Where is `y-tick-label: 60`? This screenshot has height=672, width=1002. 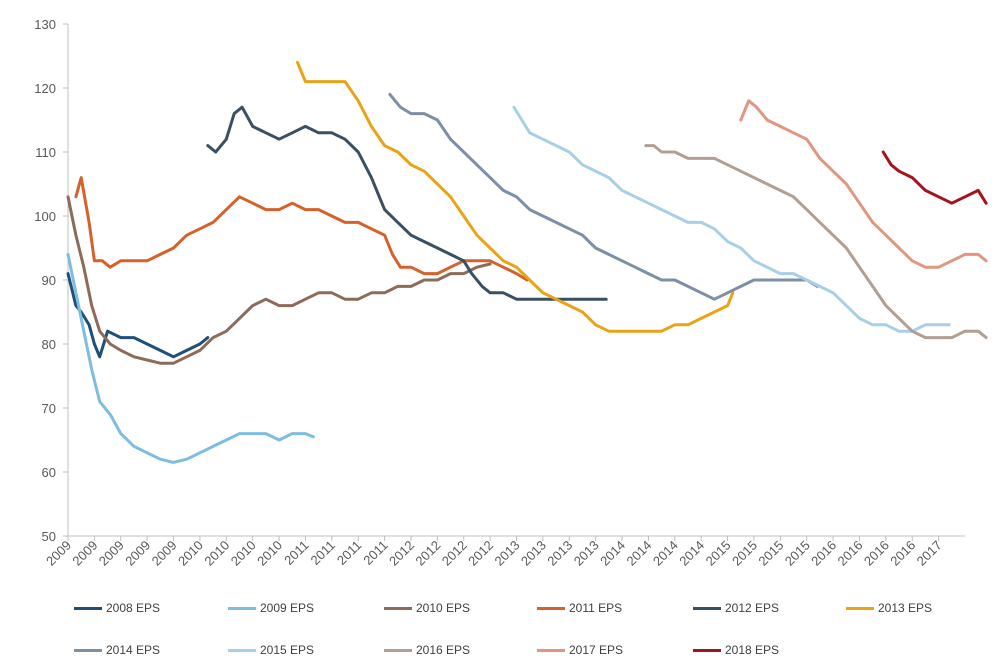
y-tick-label: 60 is located at coordinates (49, 472).